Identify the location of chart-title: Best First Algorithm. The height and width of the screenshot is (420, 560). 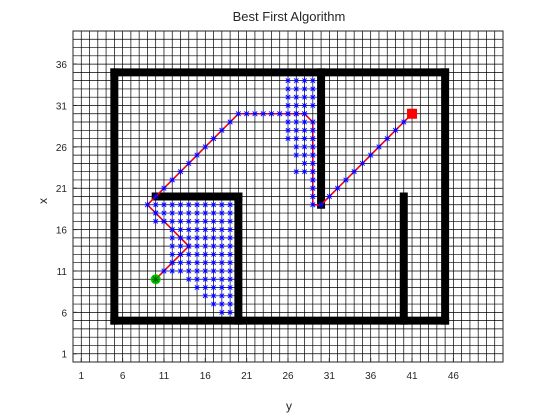
(289, 16).